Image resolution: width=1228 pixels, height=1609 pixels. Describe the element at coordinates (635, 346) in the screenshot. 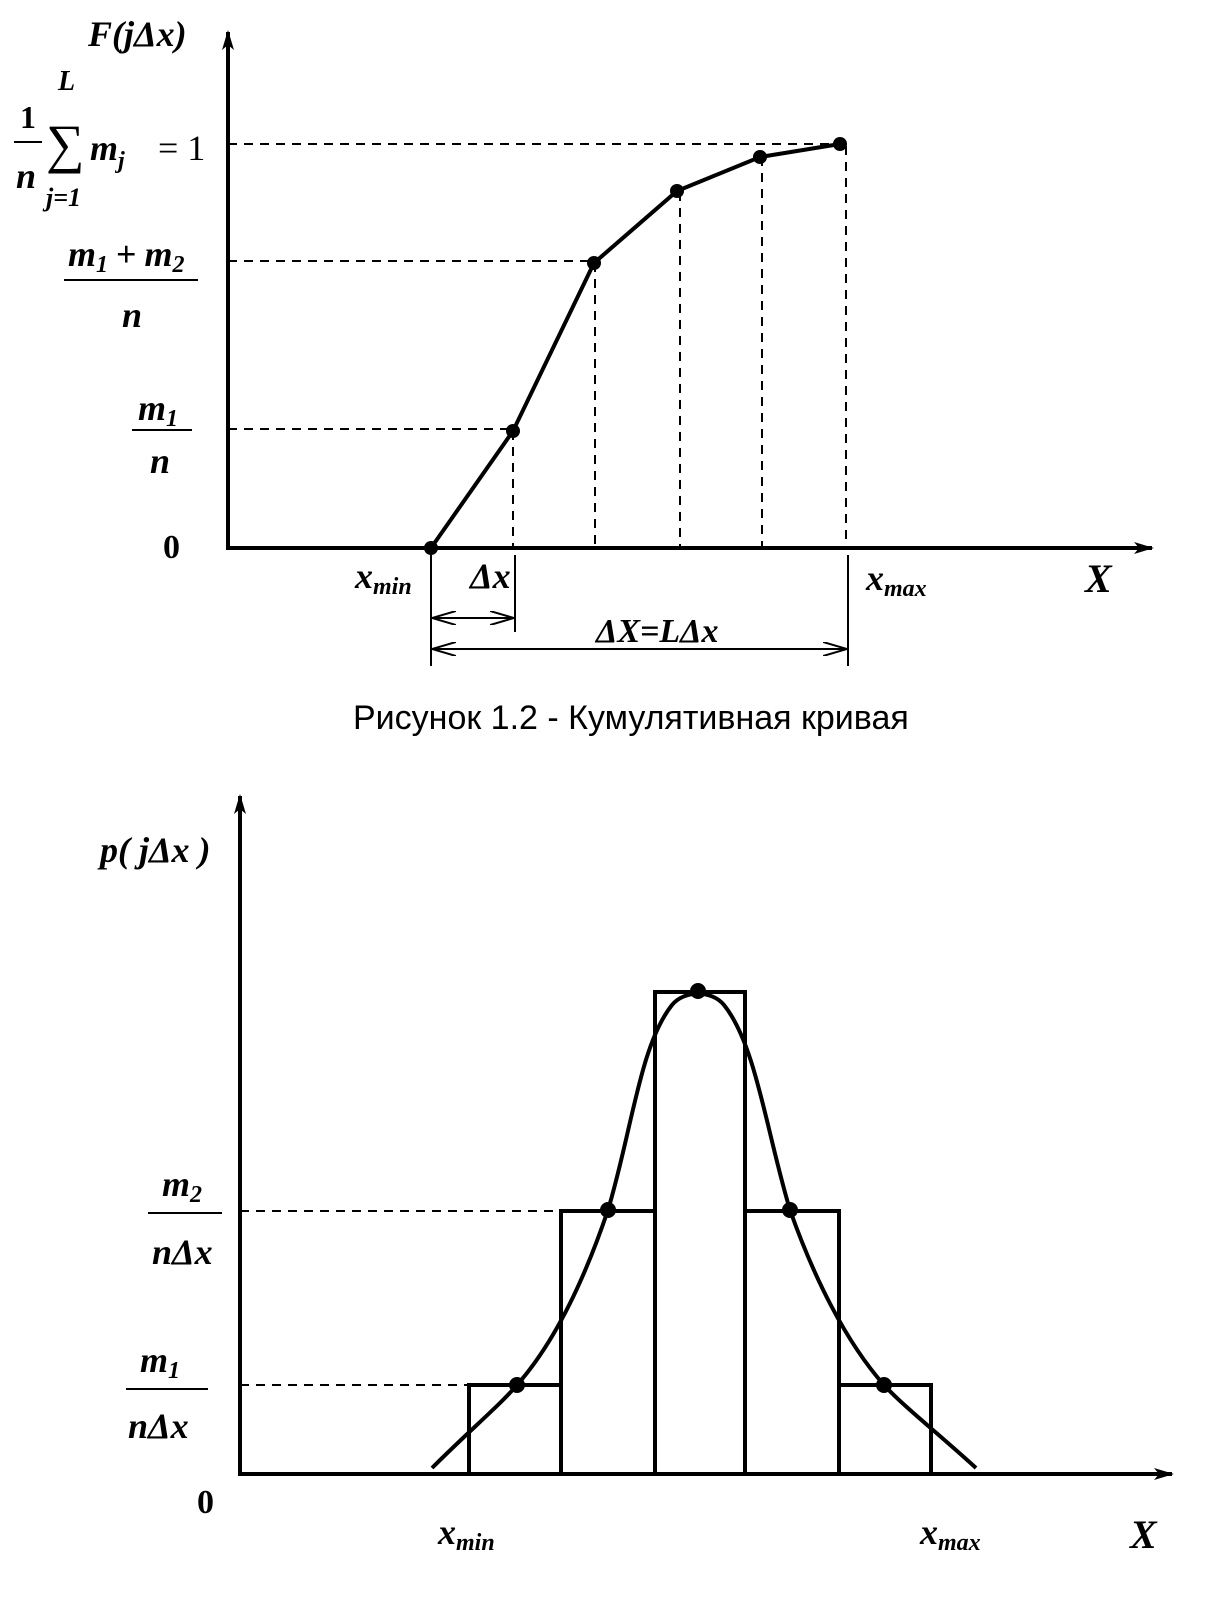

I see `cumulative-curve` at that location.